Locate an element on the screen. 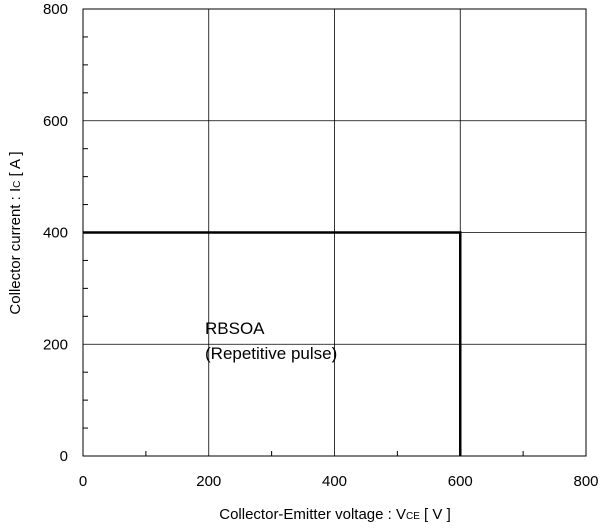 This screenshot has height=530, width=603. x-tick-label: 0 is located at coordinates (83, 481).